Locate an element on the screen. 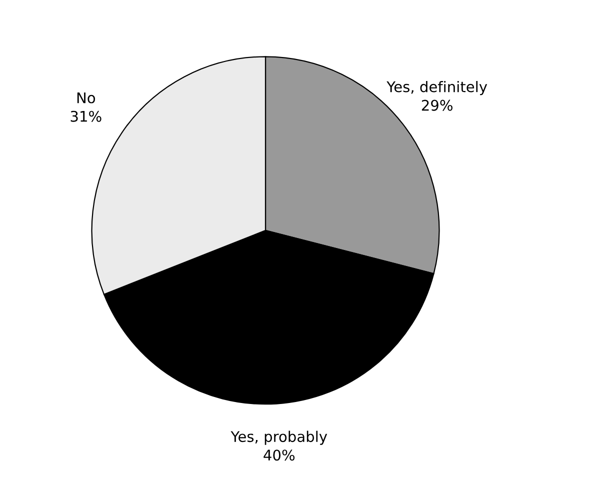 Image resolution: width=590 pixels, height=480 pixels. slice-label: No is located at coordinates (86, 98).